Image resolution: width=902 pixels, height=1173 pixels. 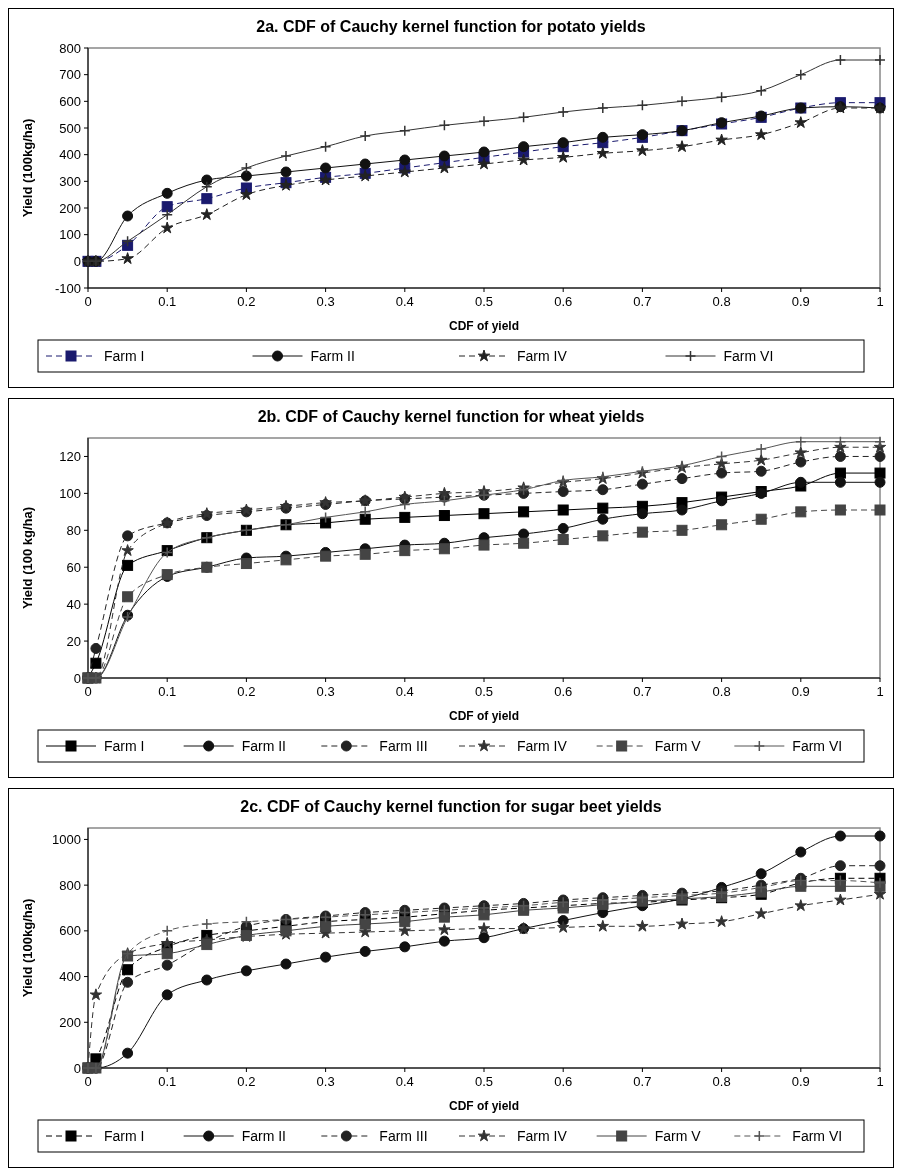 I want to click on y-tick-label: 20, so click(x=73, y=641).